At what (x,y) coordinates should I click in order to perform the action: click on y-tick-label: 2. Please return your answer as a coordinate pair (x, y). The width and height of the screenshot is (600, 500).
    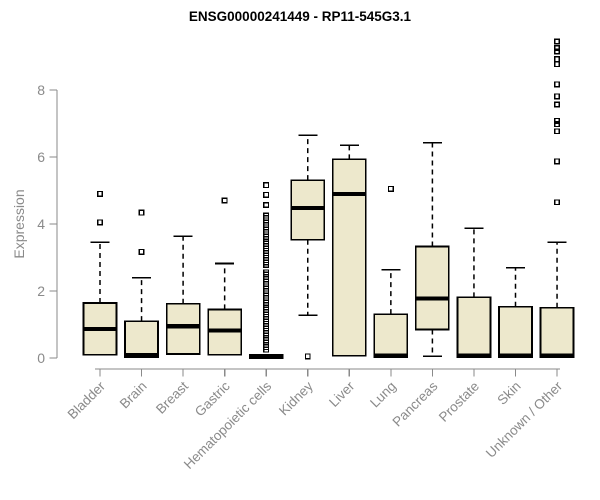
    Looking at the image, I should click on (41, 291).